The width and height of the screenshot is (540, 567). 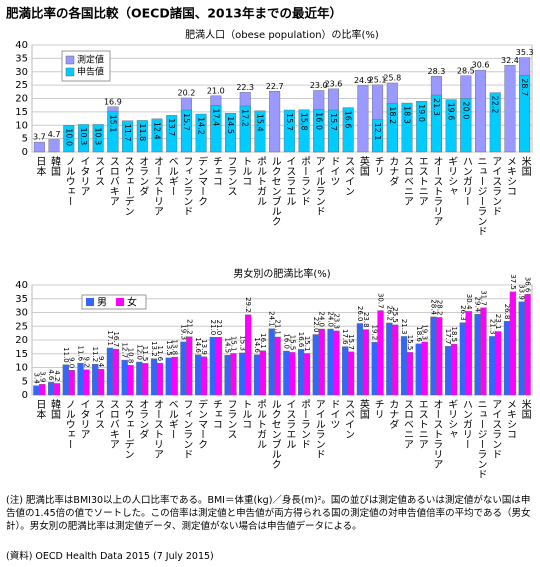 I want to click on value-label: 30.4, so click(x=469, y=302).